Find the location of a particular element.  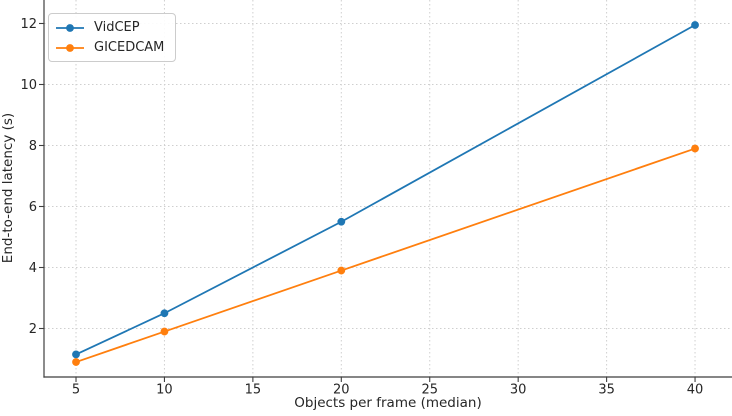

legend-label: GICEDCAM is located at coordinates (129, 47).